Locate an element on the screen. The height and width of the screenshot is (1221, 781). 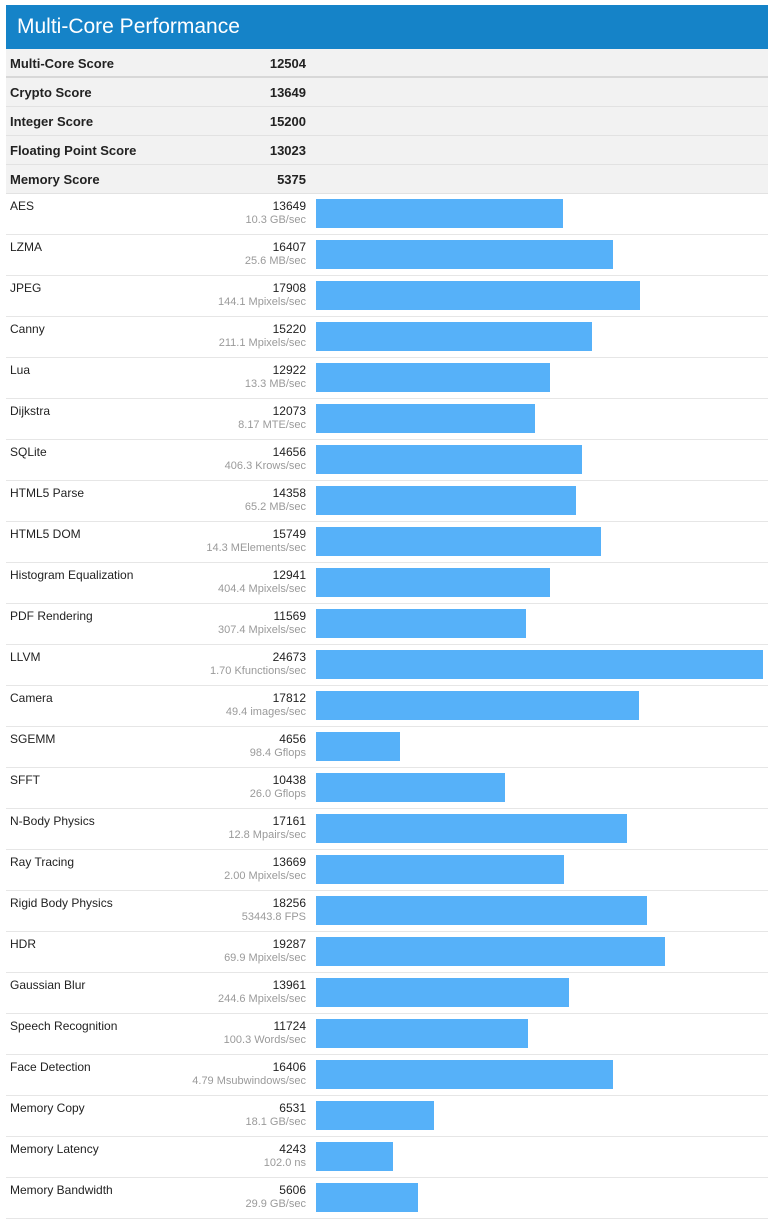
benchmark-score: 15220 is located at coordinates (289, 329).